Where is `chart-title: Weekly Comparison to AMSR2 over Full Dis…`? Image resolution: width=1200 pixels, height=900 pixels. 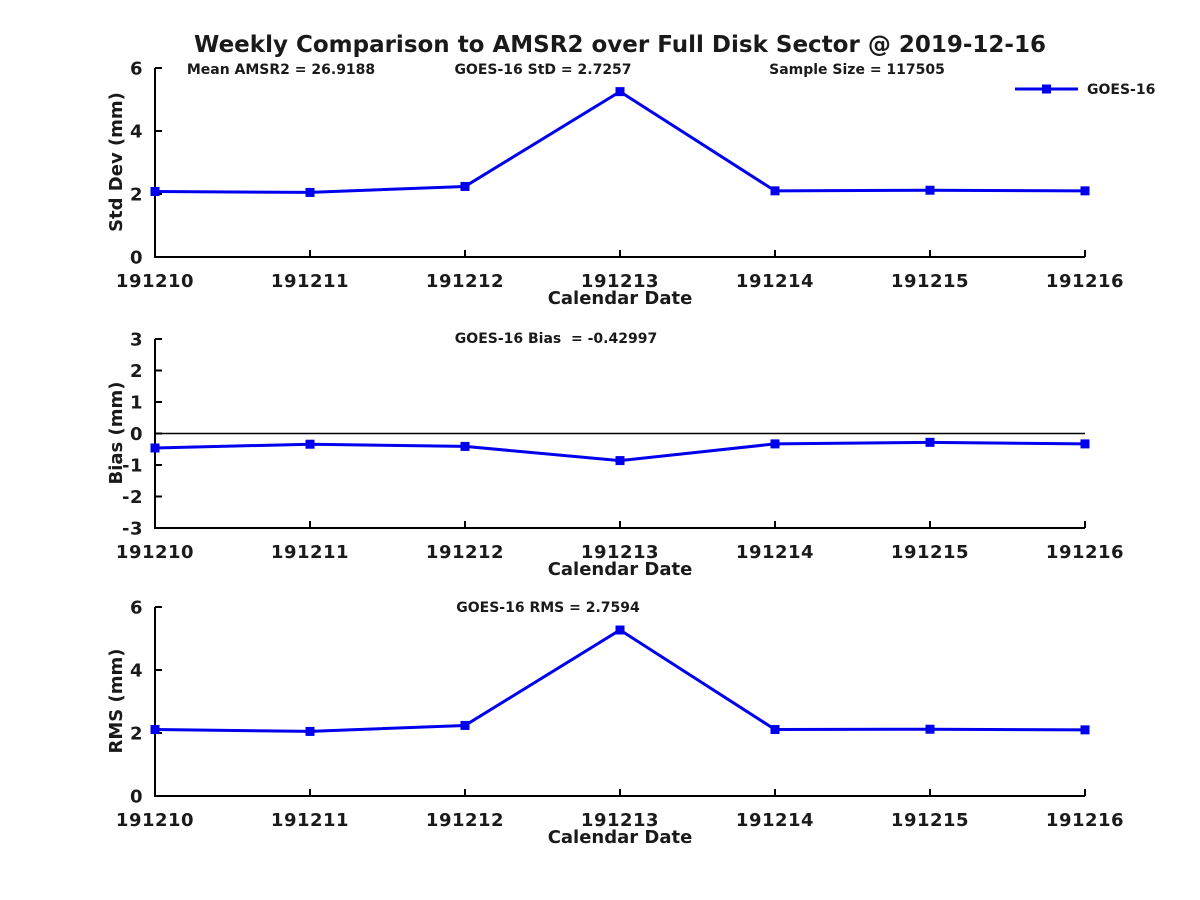
chart-title: Weekly Comparison to AMSR2 over Full Dis… is located at coordinates (620, 45).